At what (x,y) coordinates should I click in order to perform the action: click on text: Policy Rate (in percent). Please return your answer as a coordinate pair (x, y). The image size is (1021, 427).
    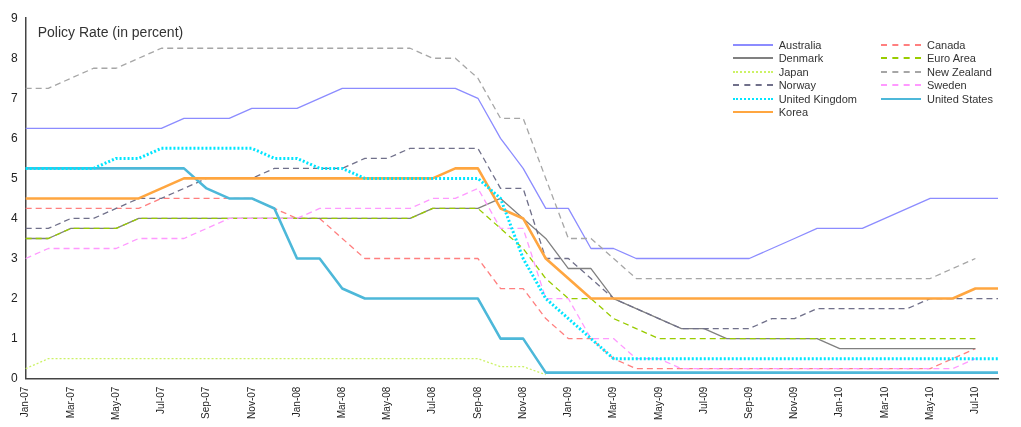
    Looking at the image, I should click on (110, 32).